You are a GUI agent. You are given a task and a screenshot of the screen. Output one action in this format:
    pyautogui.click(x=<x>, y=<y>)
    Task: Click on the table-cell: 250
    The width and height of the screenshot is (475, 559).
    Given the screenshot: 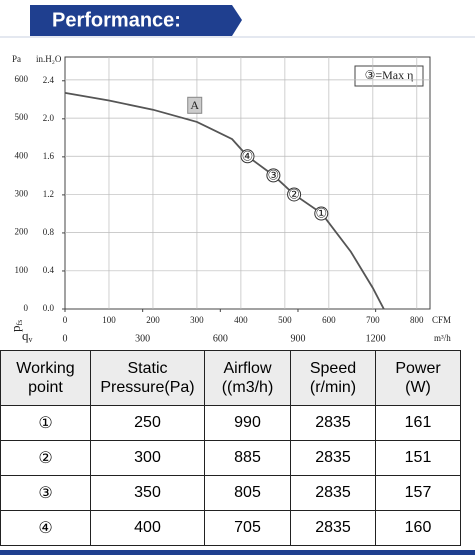 What is the action you would take?
    pyautogui.click(x=147, y=423)
    